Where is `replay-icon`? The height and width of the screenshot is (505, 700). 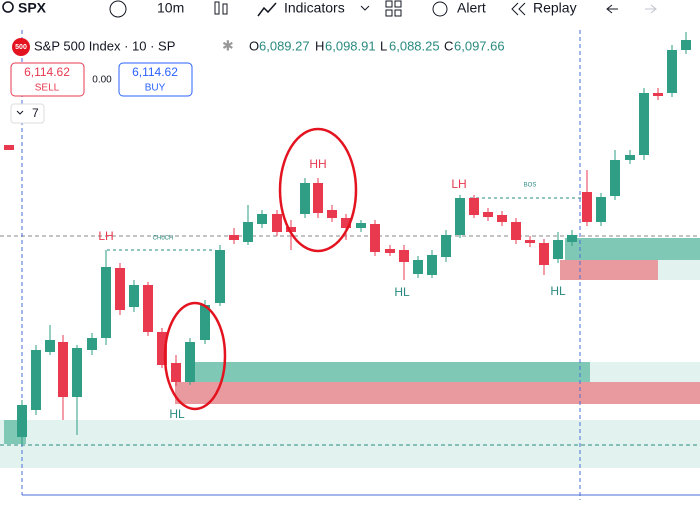 replay-icon is located at coordinates (518, 9).